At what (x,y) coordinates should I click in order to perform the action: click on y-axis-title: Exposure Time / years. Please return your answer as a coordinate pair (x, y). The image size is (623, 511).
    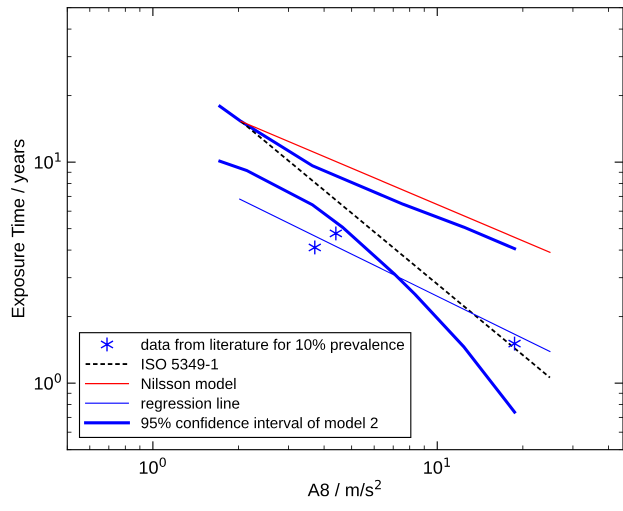
    Looking at the image, I should click on (19, 228).